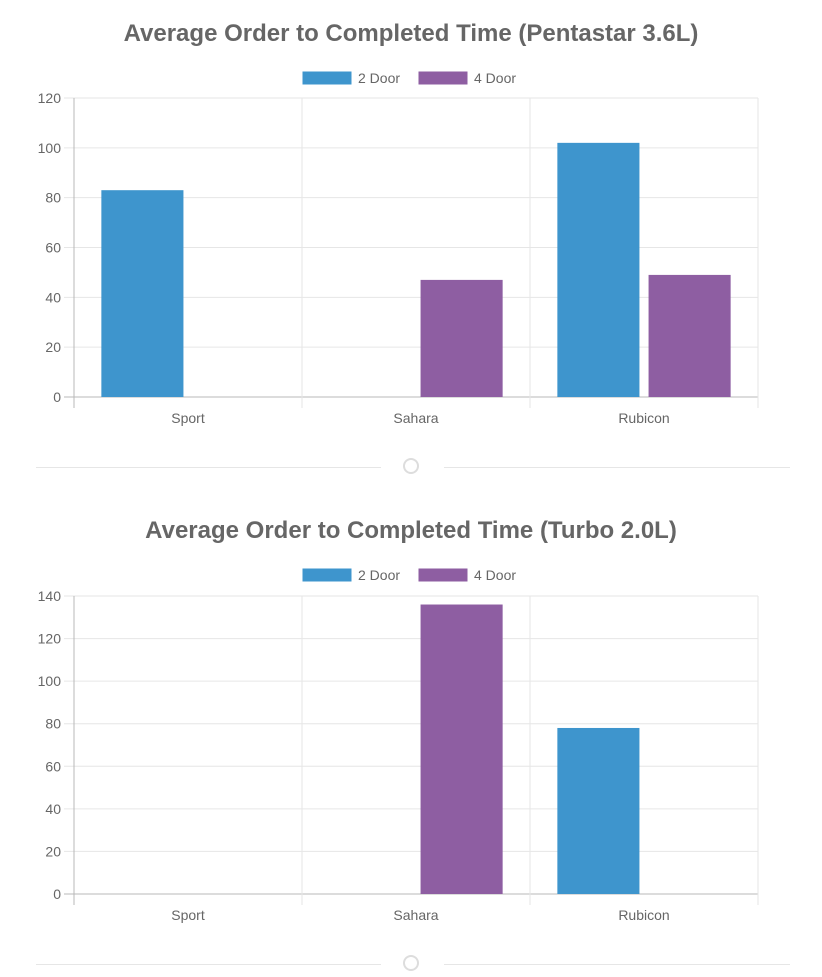 The image size is (822, 977). Describe the element at coordinates (142, 293) in the screenshot. I see `bar-2-door-sport` at that location.